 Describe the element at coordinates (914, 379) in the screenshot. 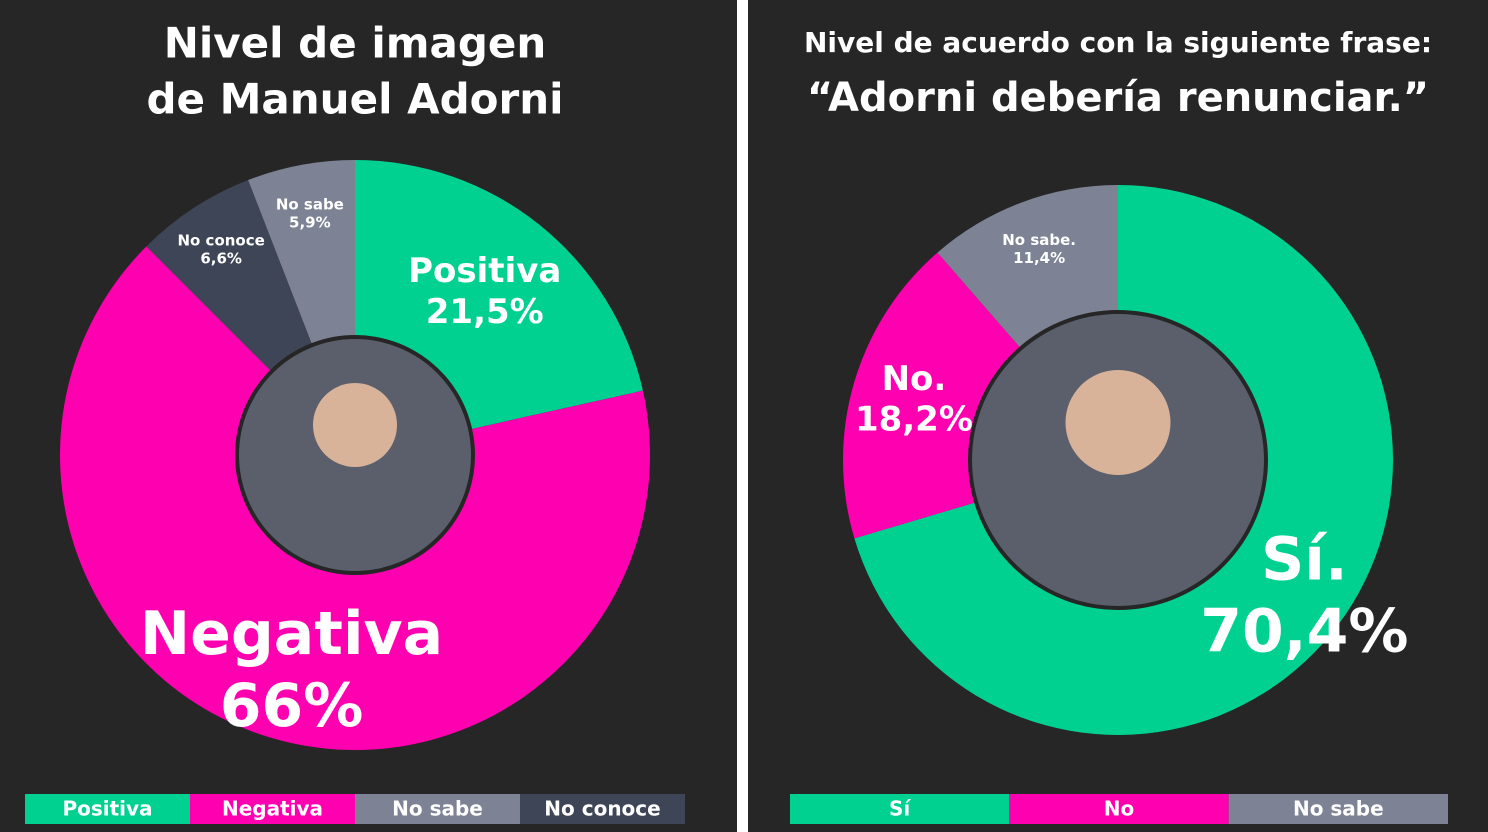

I see `slice-label: No.` at that location.